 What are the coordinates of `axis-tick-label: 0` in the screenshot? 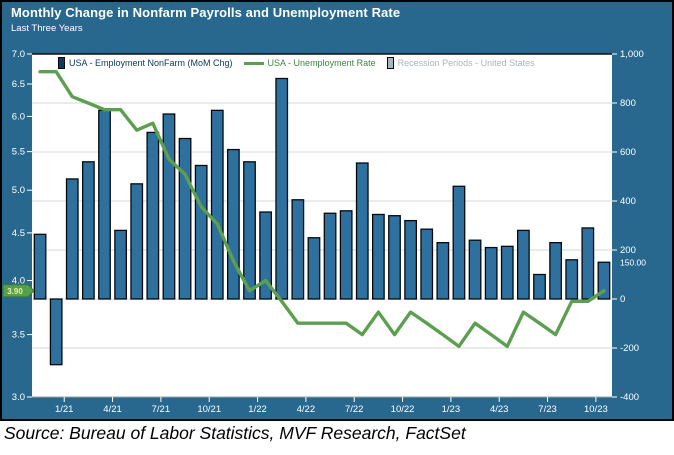 It's located at (622, 299).